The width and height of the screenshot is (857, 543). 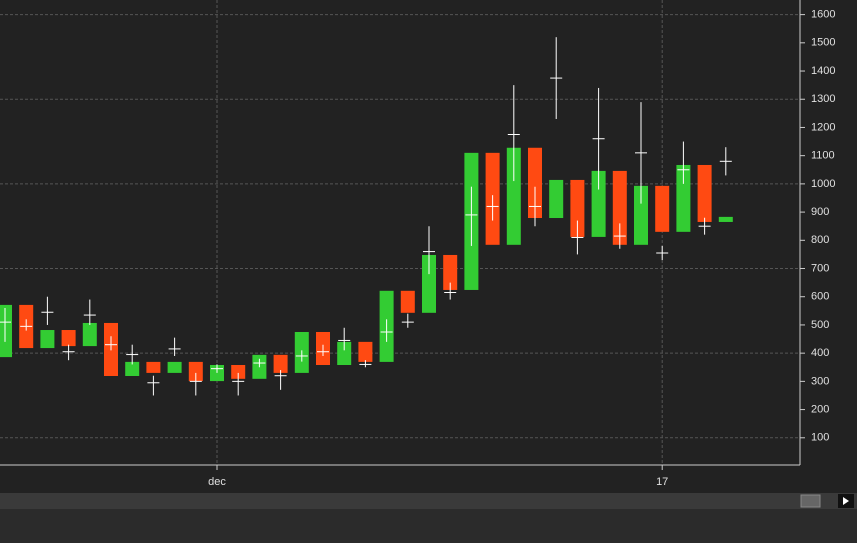 I want to click on y-tick-label: 300, so click(x=820, y=381).